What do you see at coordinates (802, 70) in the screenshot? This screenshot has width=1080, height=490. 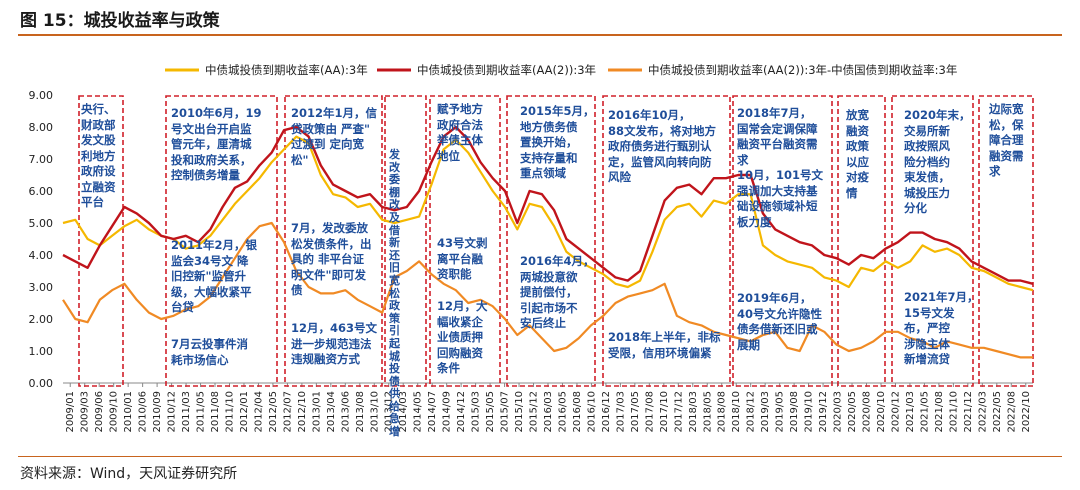 I see `legend-label: 中债城投债到期收益率(AA(2)):3年-中债国债到期收益率:3年` at bounding box center [802, 70].